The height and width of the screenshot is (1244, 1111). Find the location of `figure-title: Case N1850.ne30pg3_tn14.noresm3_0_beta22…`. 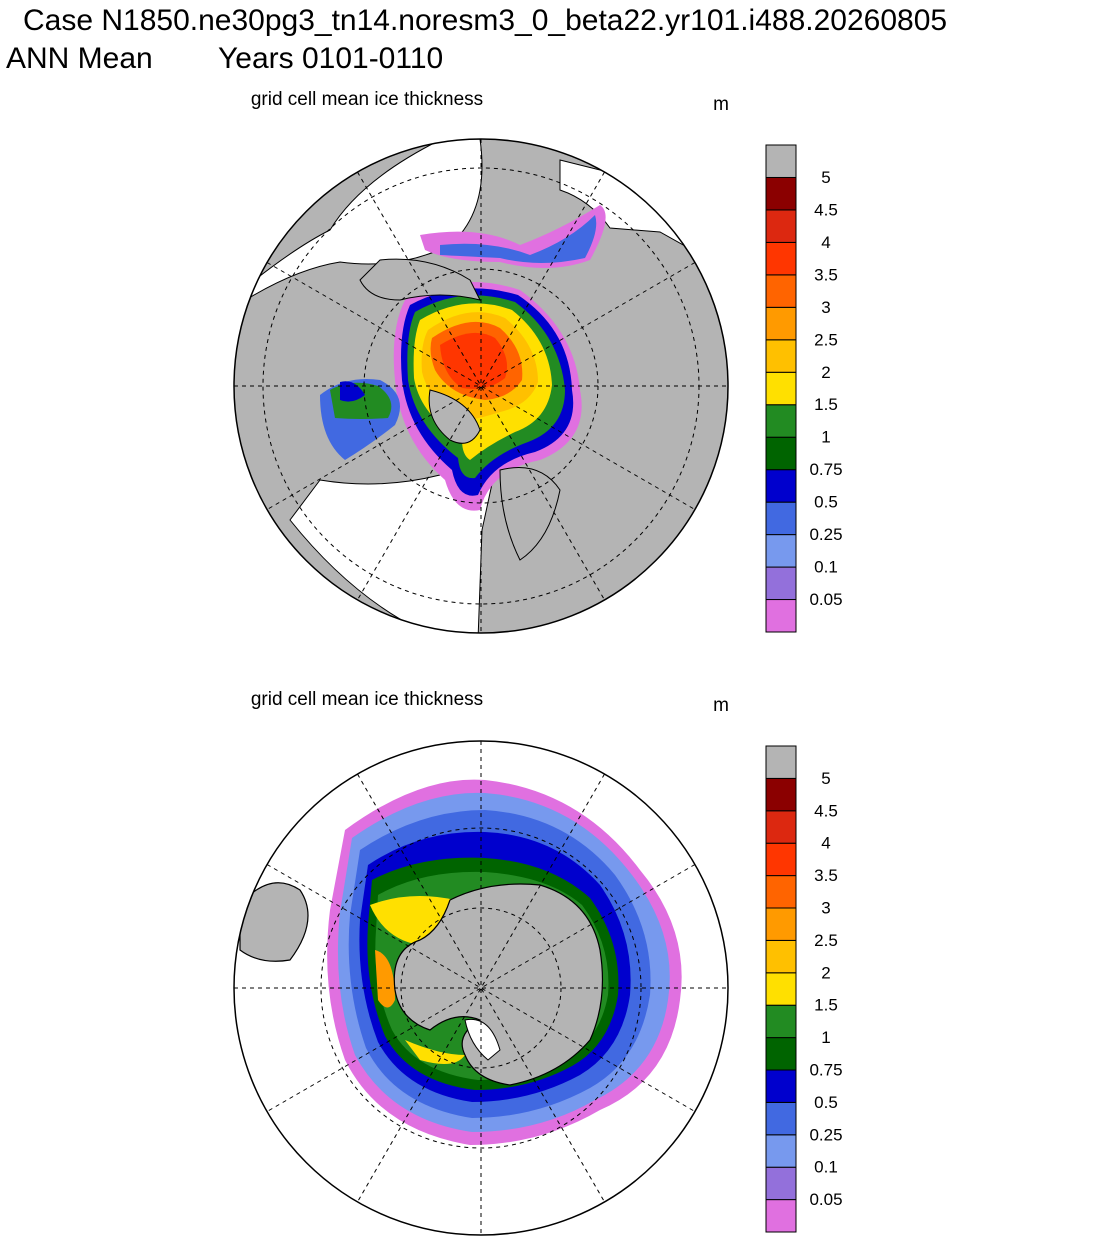

figure-title: Case N1850.ne30pg3_tn14.noresm3_0_beta22… is located at coordinates (485, 20).